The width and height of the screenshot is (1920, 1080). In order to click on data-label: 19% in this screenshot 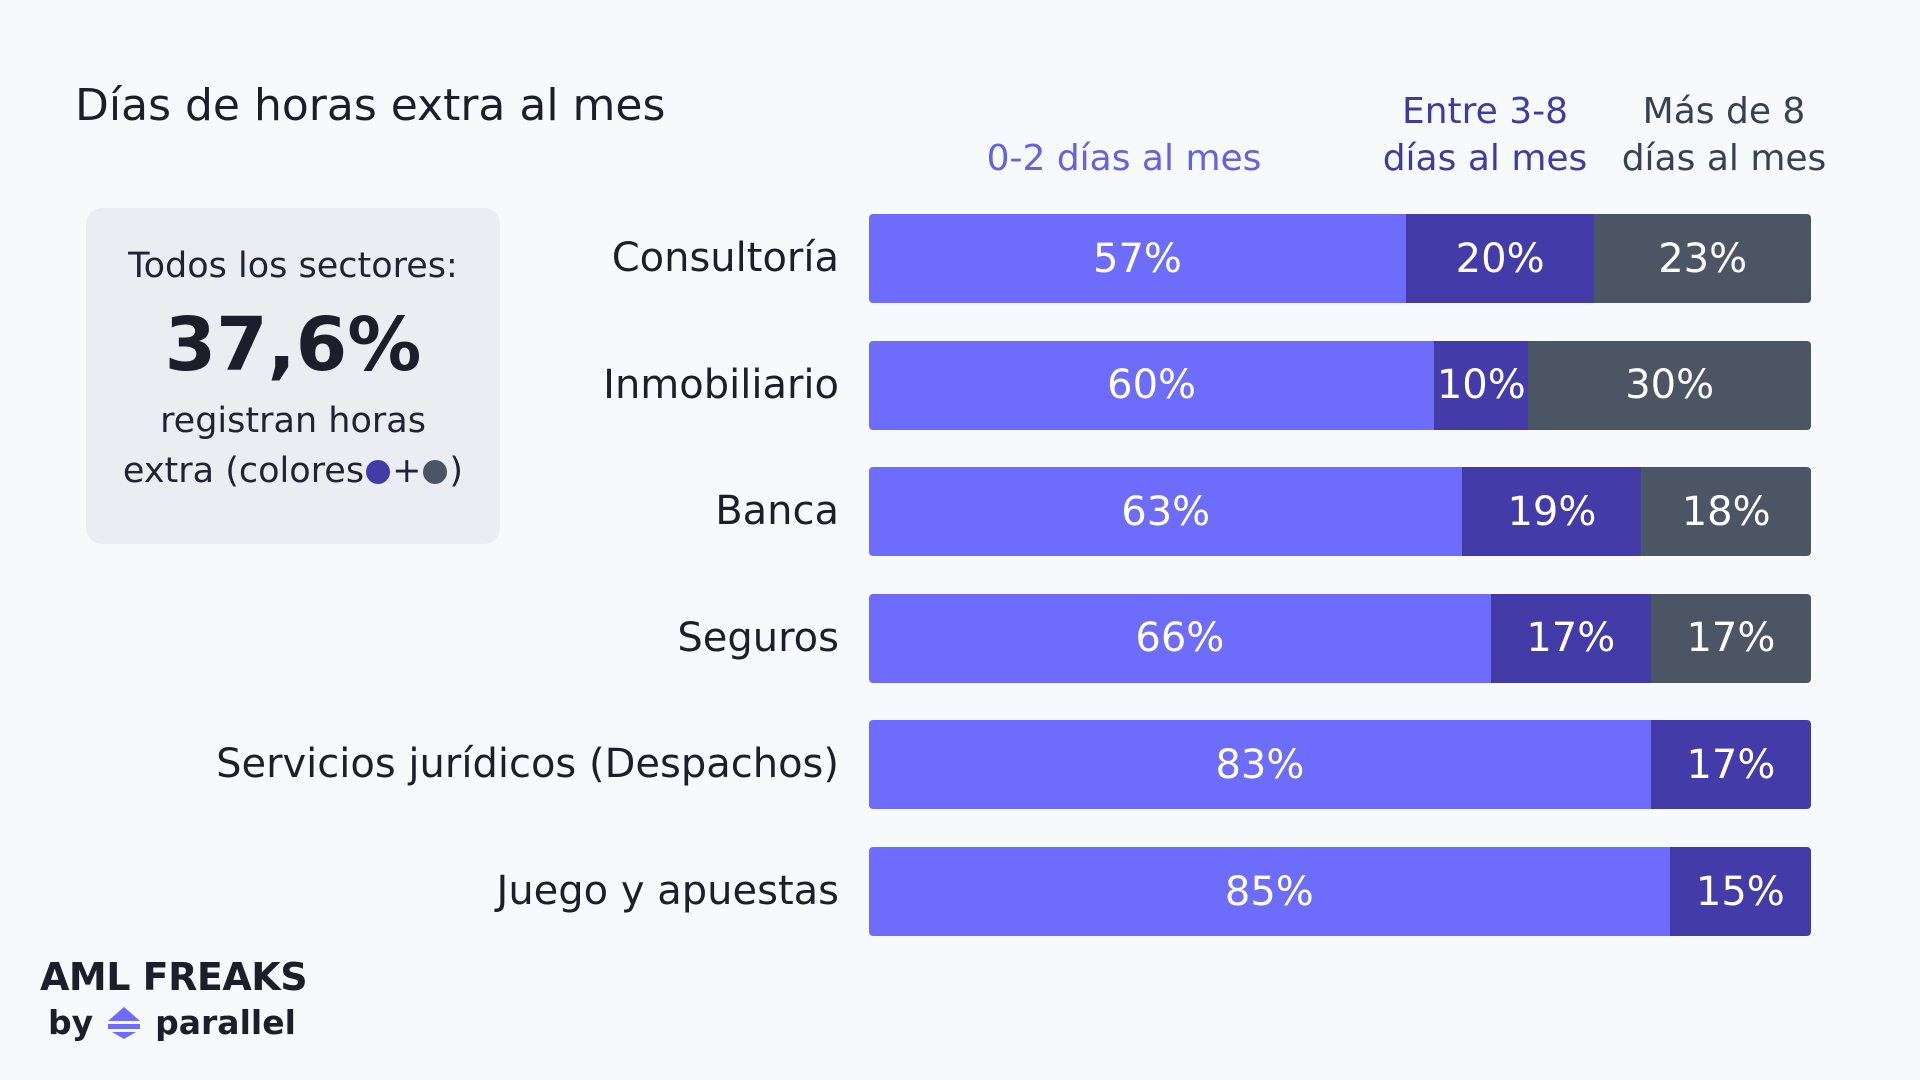, I will do `click(1552, 511)`.